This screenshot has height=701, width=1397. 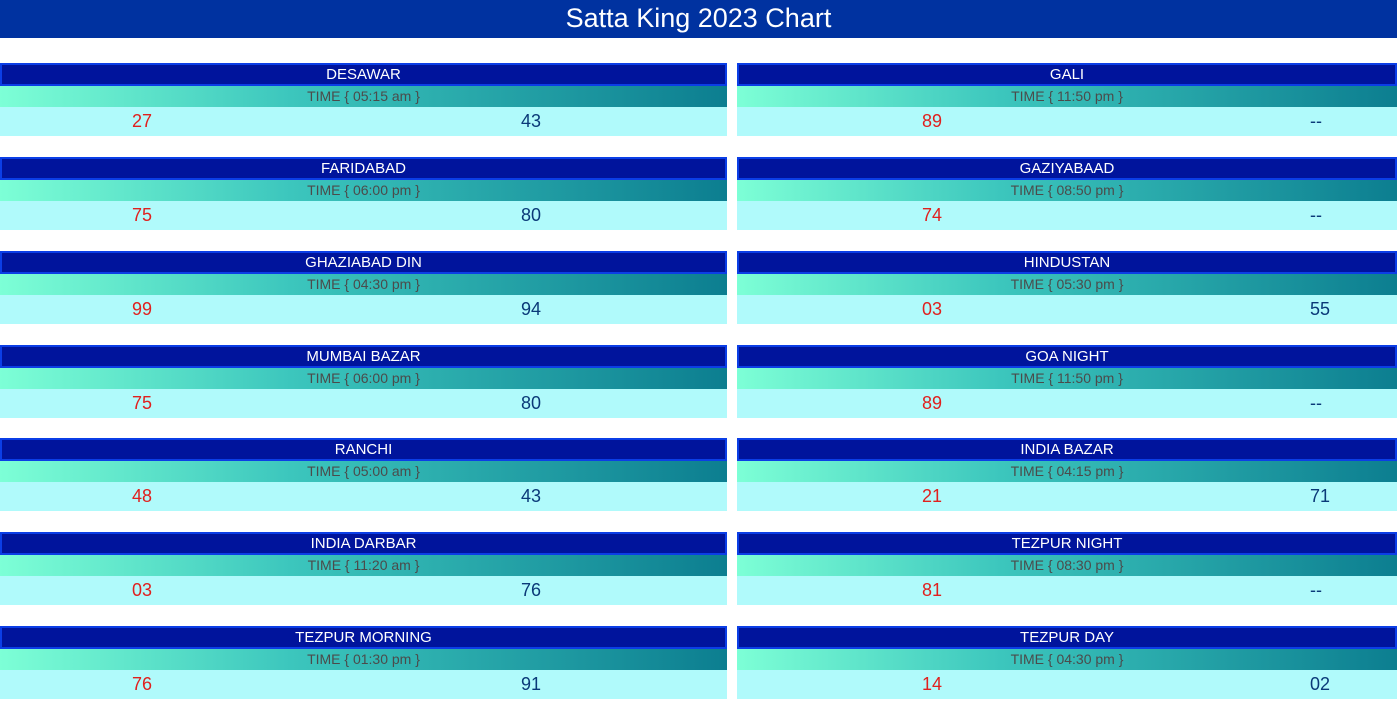 I want to click on game-name: INDIA DARBAR, so click(x=363, y=543).